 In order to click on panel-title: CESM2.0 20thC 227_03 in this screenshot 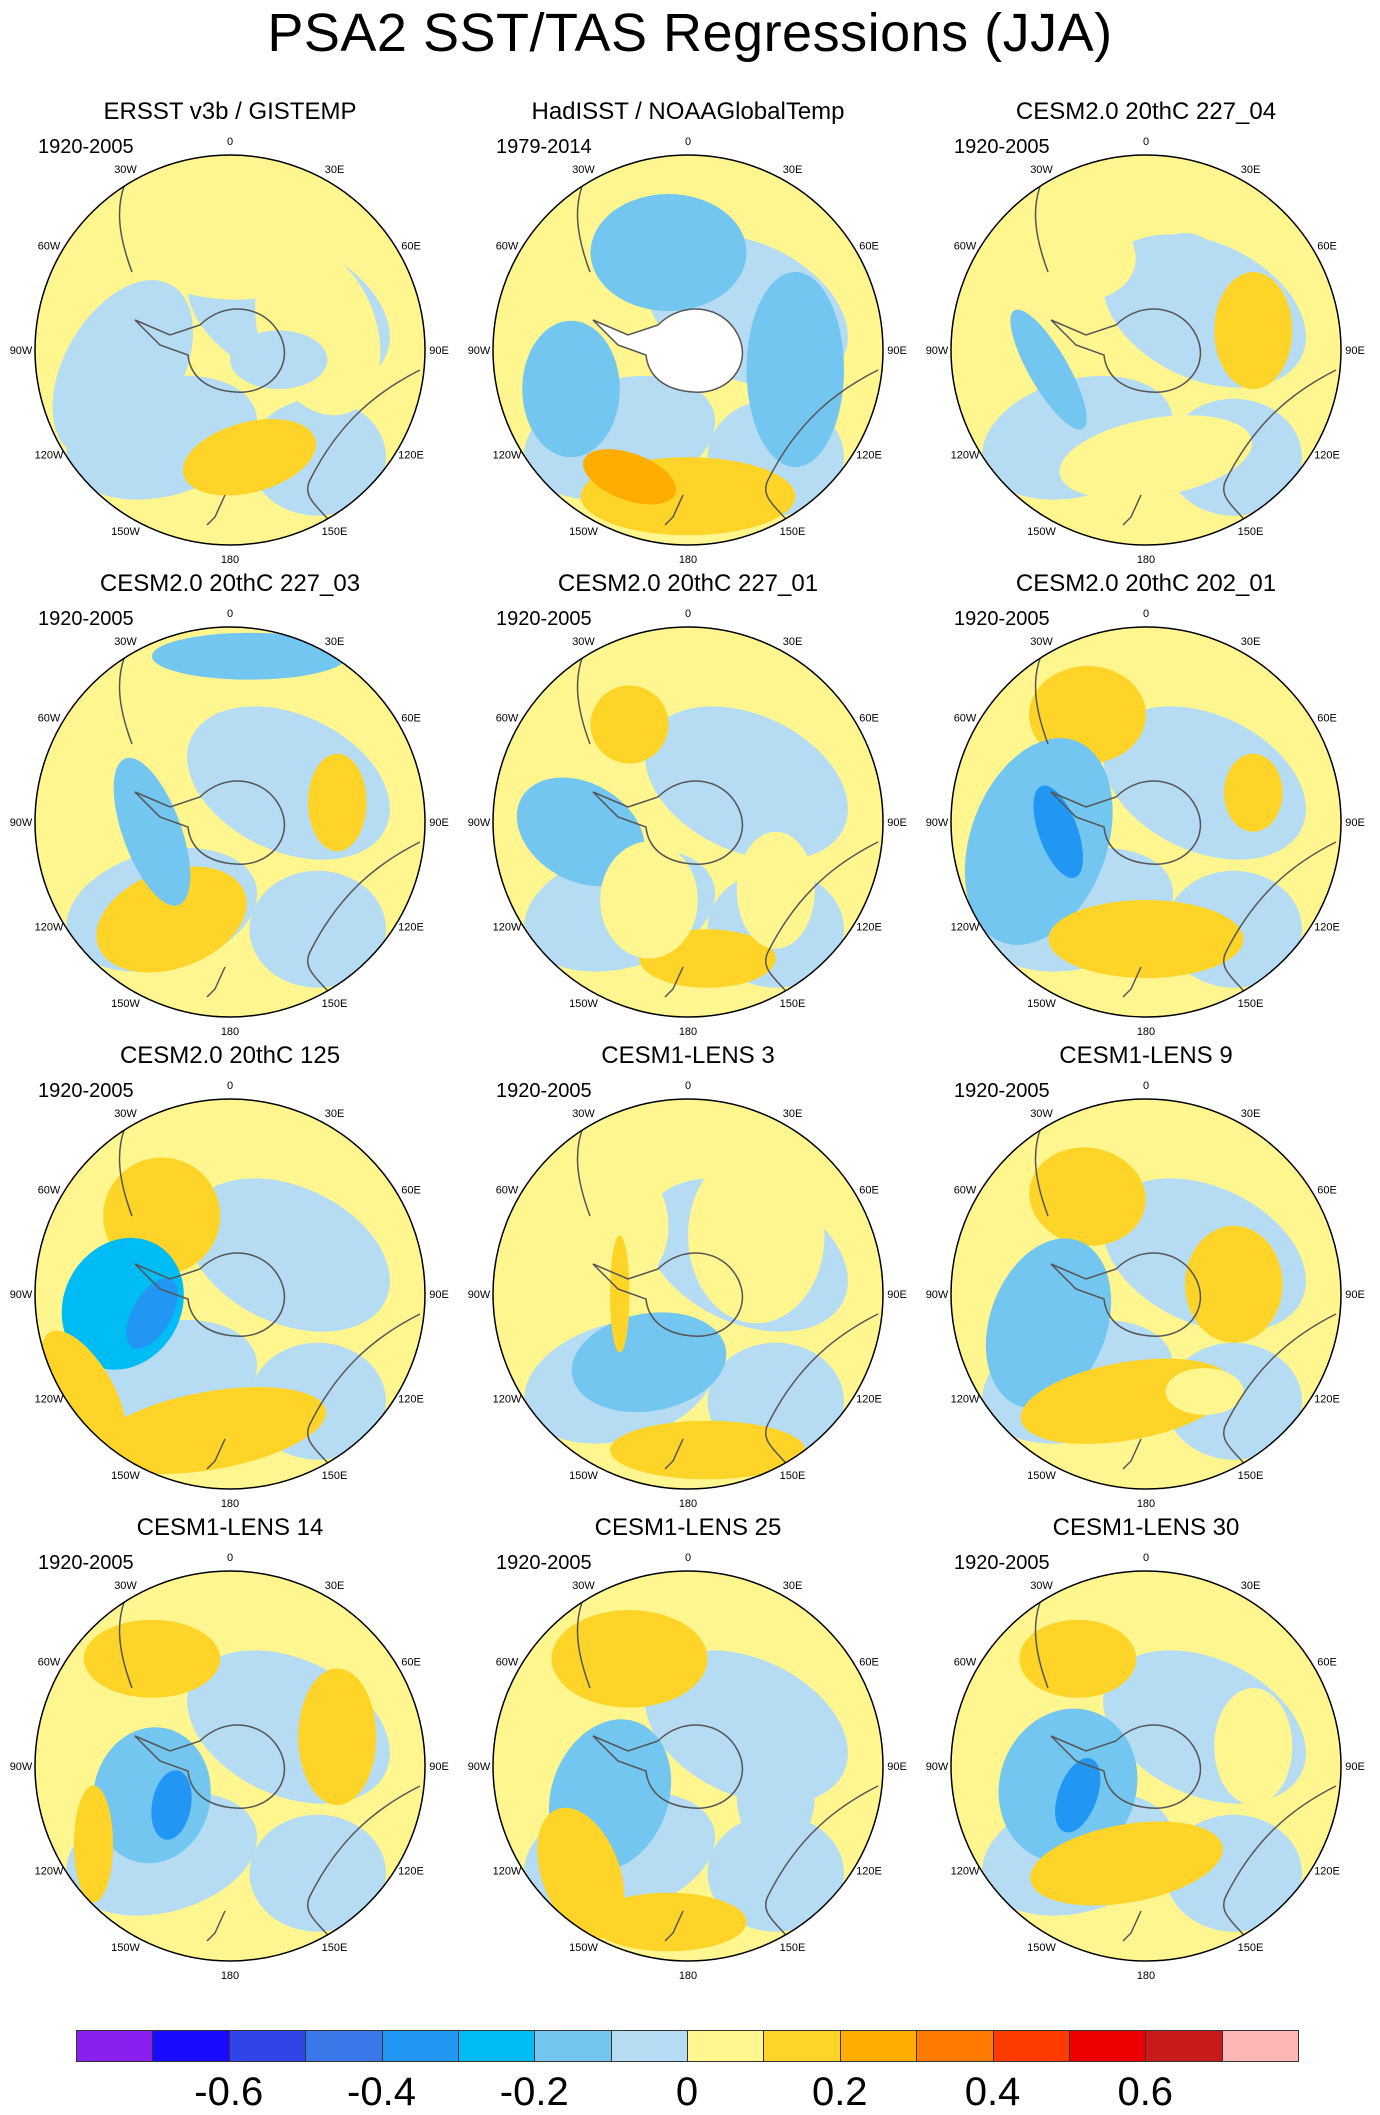, I will do `click(230, 583)`.